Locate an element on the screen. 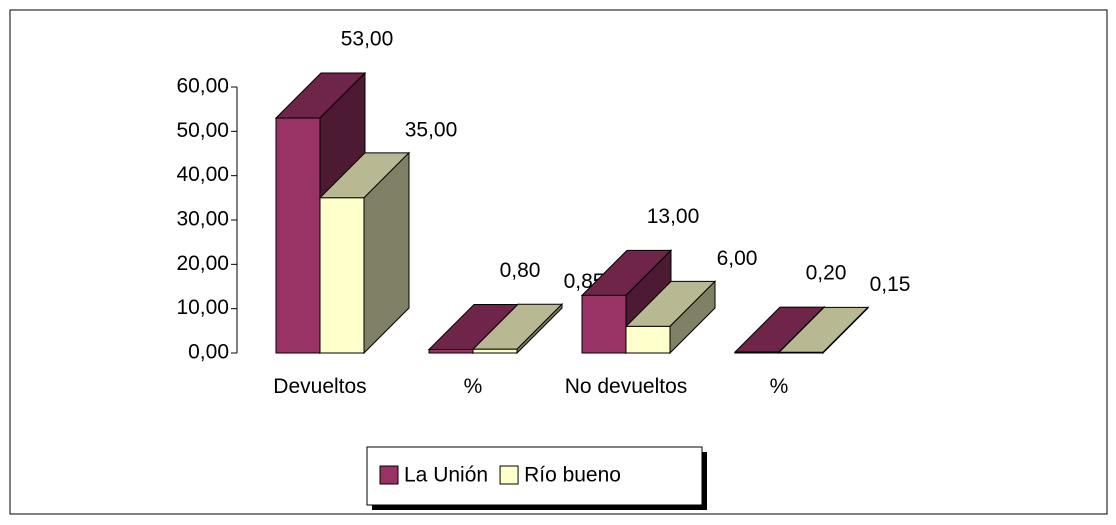 The width and height of the screenshot is (1116, 525). data-label: 53,00 is located at coordinates (367, 39).